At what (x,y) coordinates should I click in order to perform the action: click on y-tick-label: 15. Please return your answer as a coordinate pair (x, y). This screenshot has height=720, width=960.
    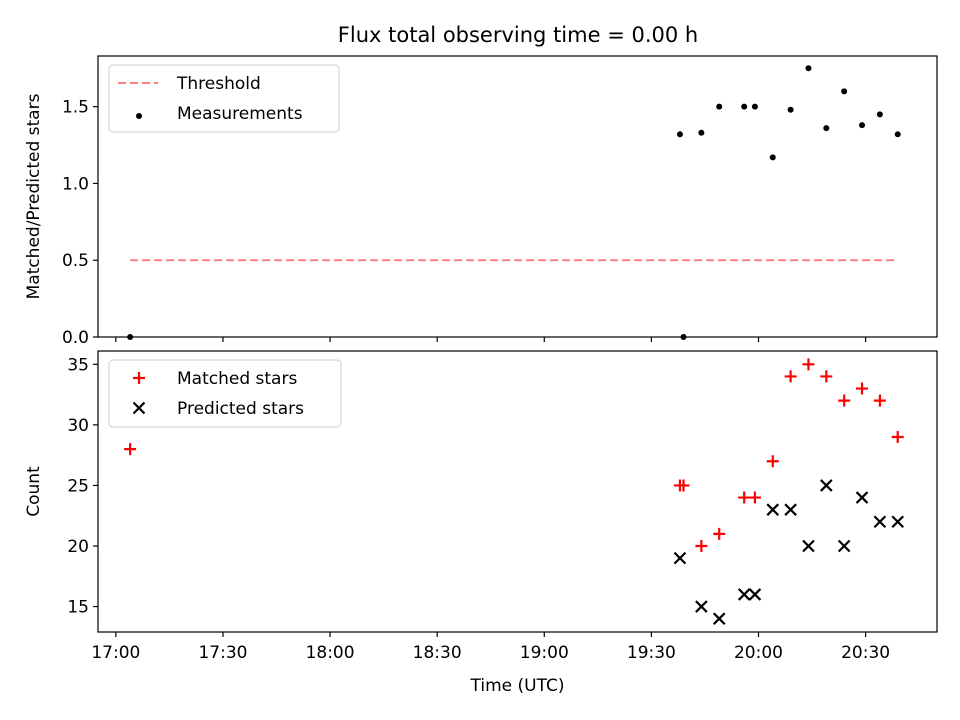
    Looking at the image, I should click on (78, 608).